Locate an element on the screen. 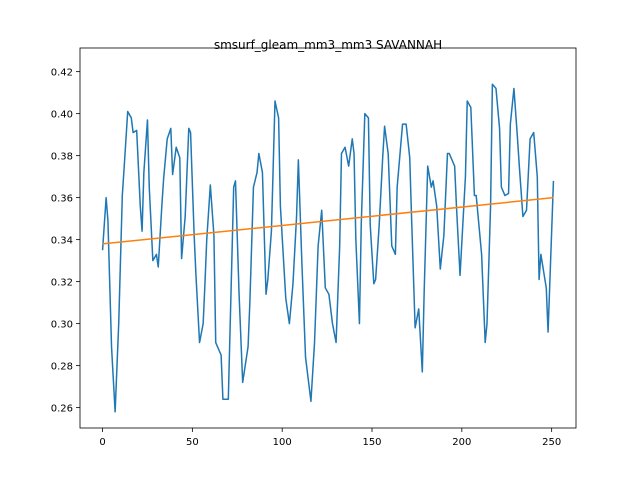 This screenshot has height=484, width=640. x-tick-label: 50 is located at coordinates (192, 442).